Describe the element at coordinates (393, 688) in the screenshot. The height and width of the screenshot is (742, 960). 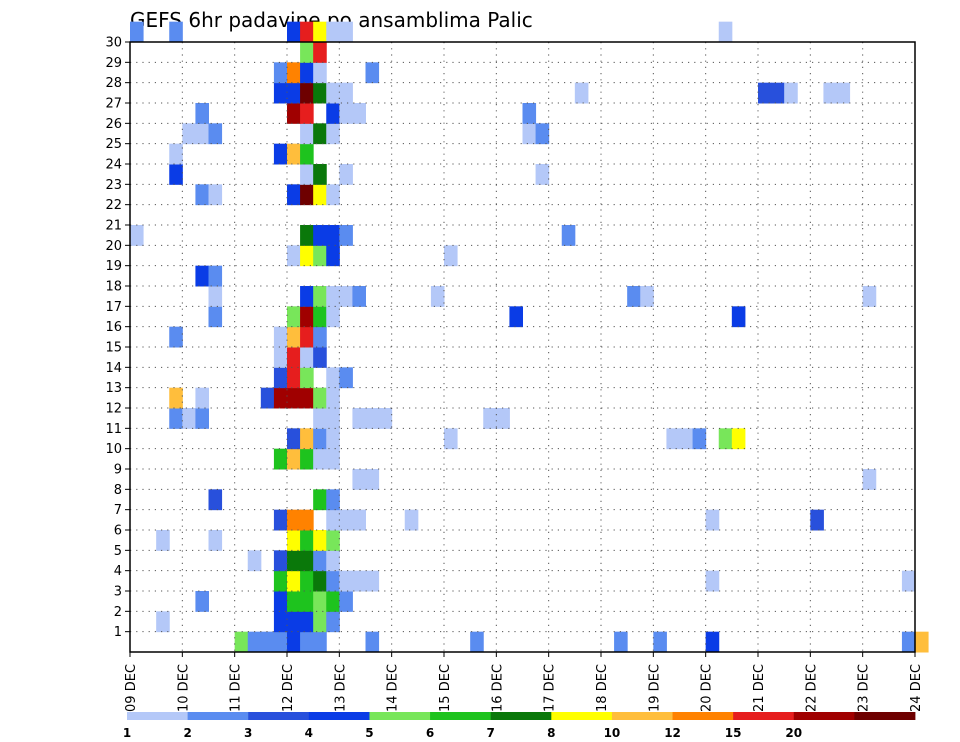
I see `x-tick-label: 14 DEC` at that location.